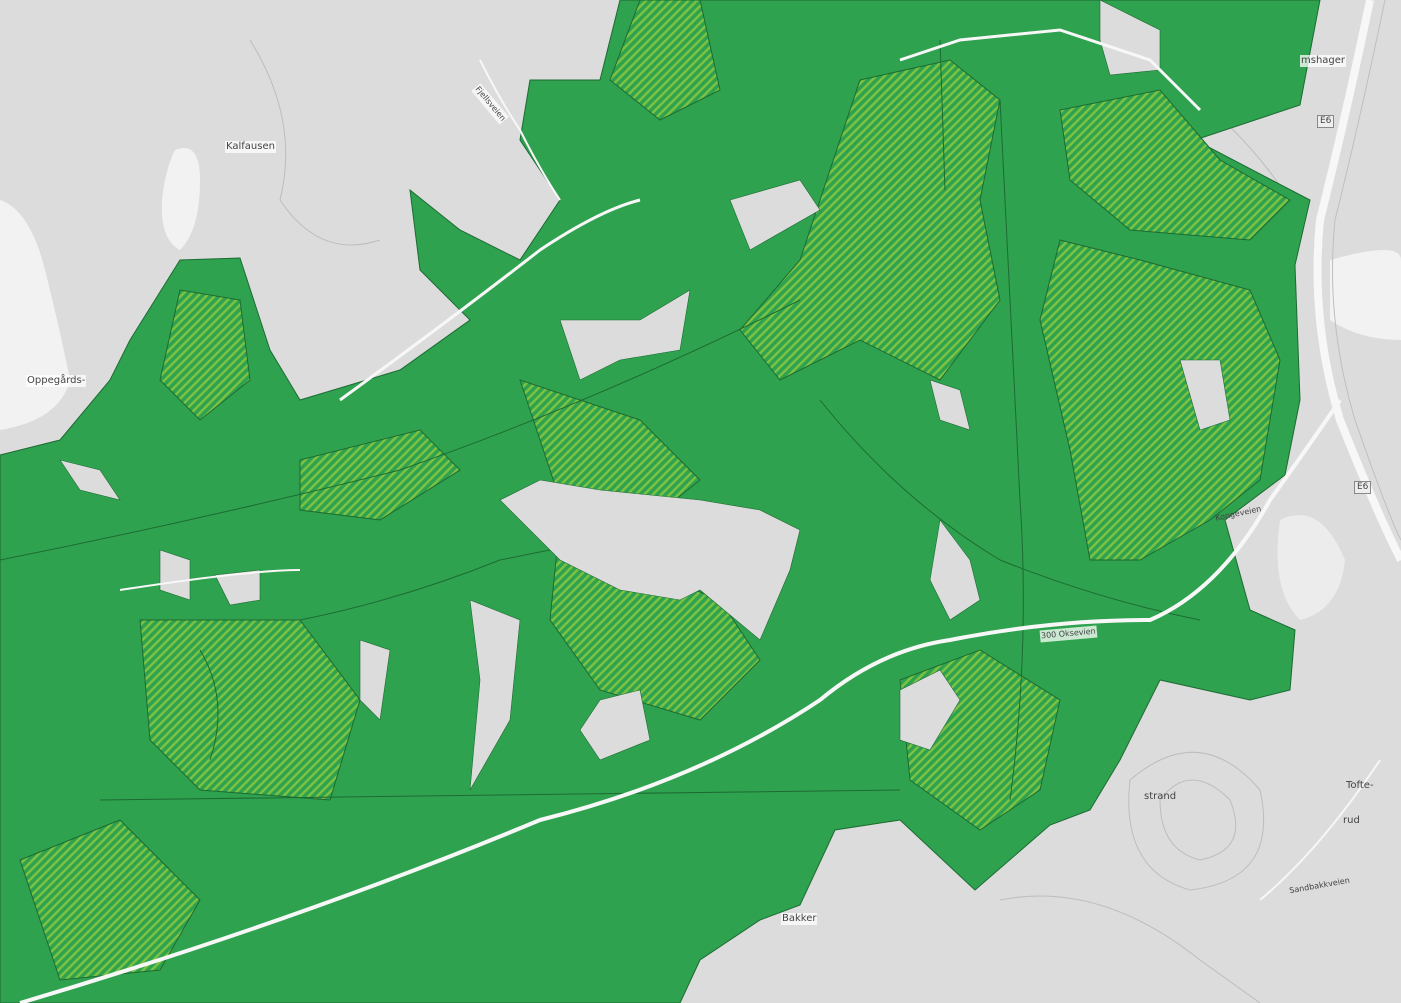  I want to click on place-label-bakker: Bakker, so click(799, 919).